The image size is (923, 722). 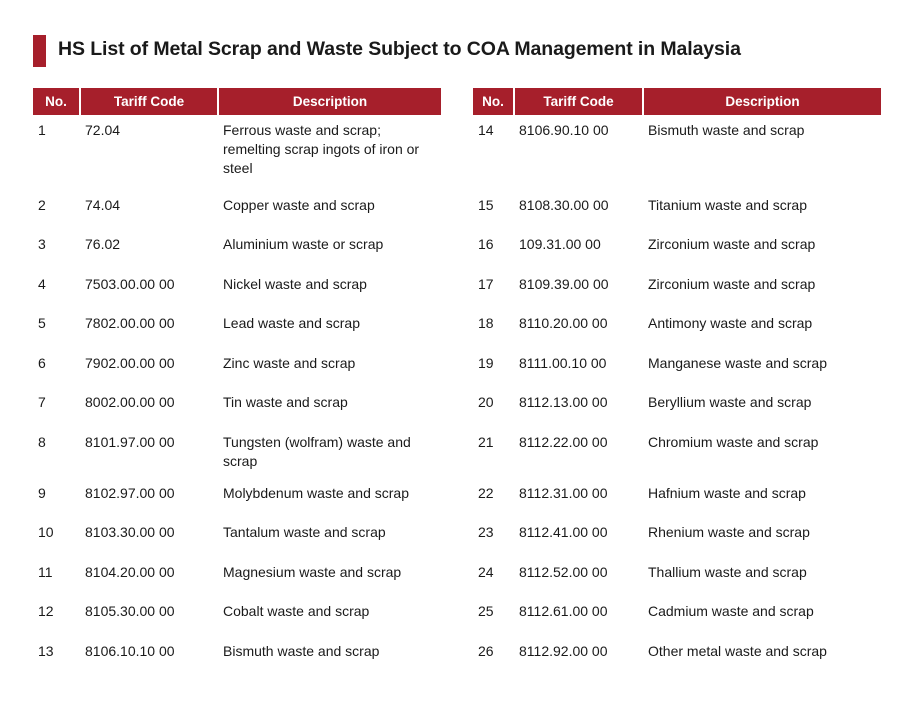 I want to click on row-number: 6, so click(x=42, y=363).